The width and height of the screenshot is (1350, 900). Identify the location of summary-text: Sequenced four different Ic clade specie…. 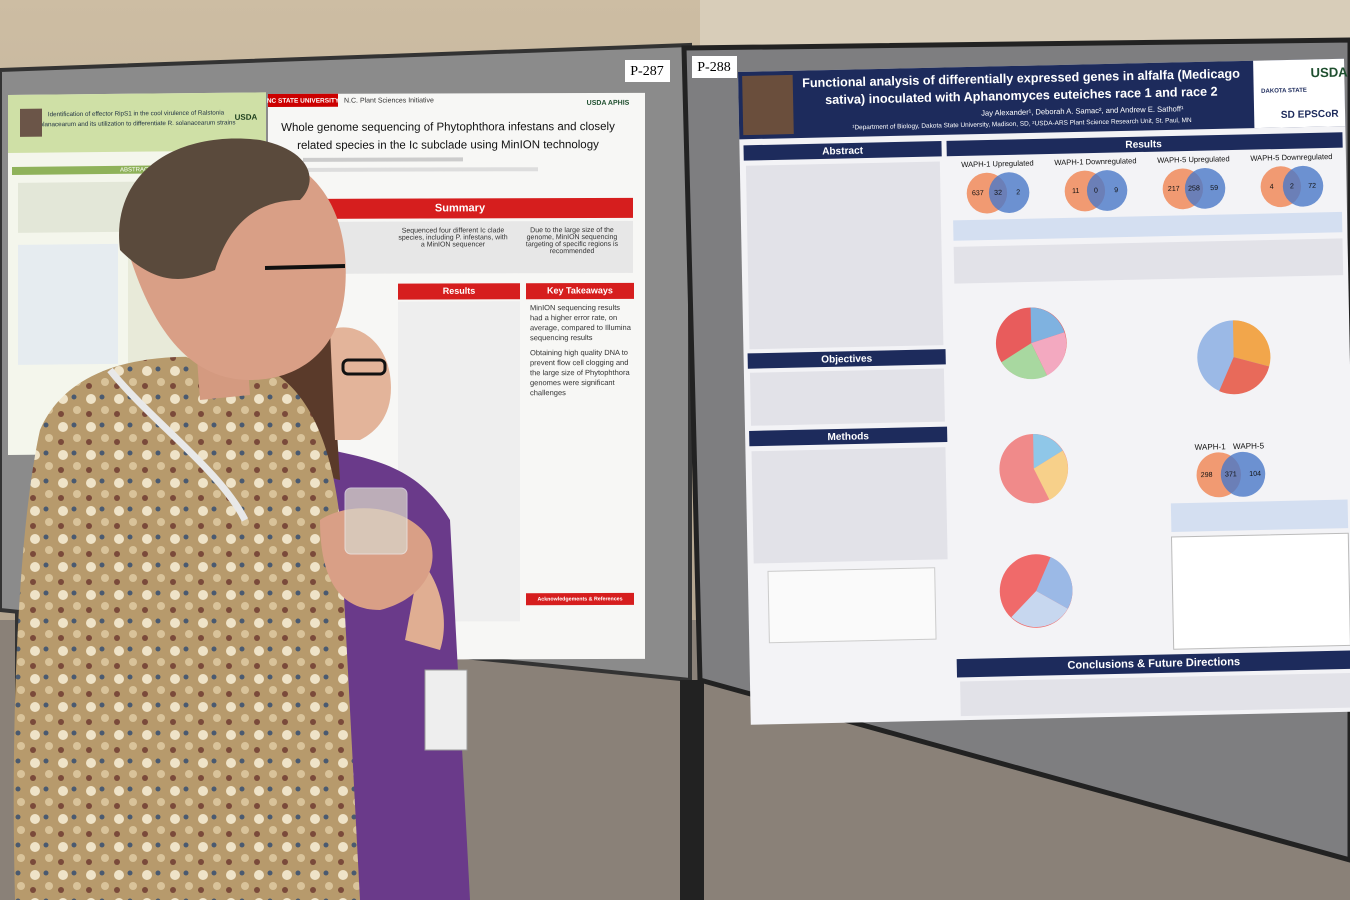
(453, 238).